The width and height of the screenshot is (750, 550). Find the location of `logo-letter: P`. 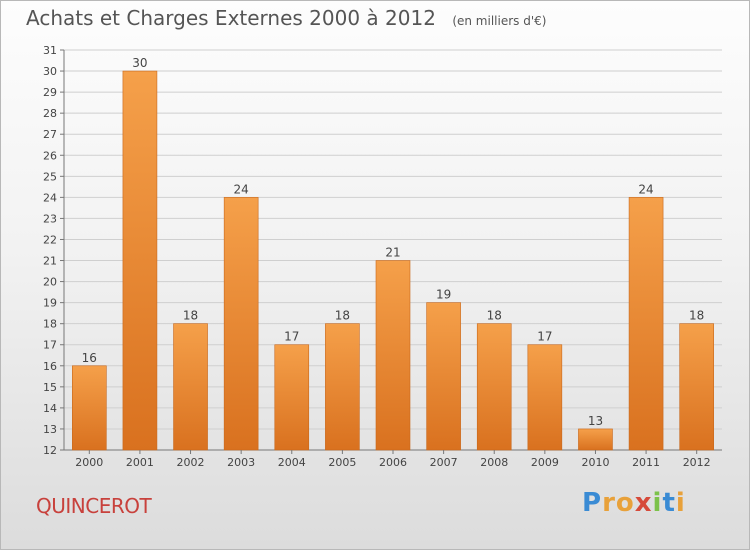

logo-letter: P is located at coordinates (592, 503).